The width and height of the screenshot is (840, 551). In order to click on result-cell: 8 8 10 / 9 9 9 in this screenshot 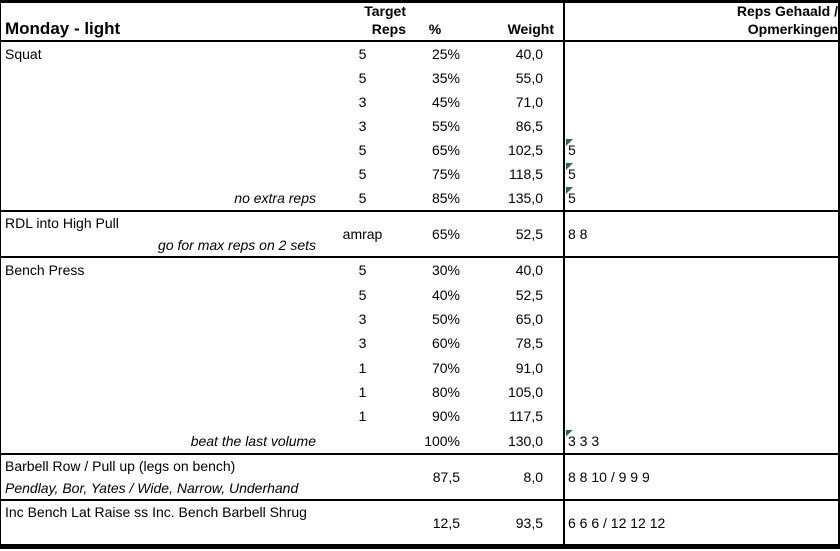, I will do `click(700, 477)`.